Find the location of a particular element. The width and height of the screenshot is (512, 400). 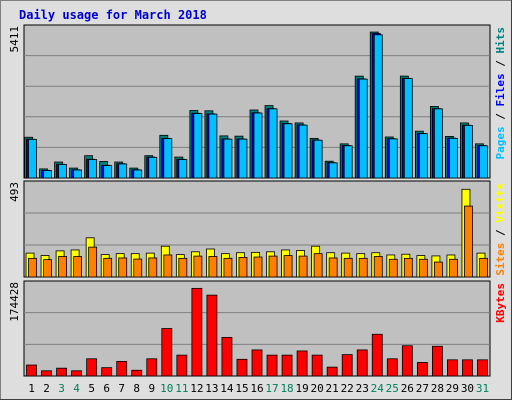

x-tick-label: 13 is located at coordinates (211, 388).